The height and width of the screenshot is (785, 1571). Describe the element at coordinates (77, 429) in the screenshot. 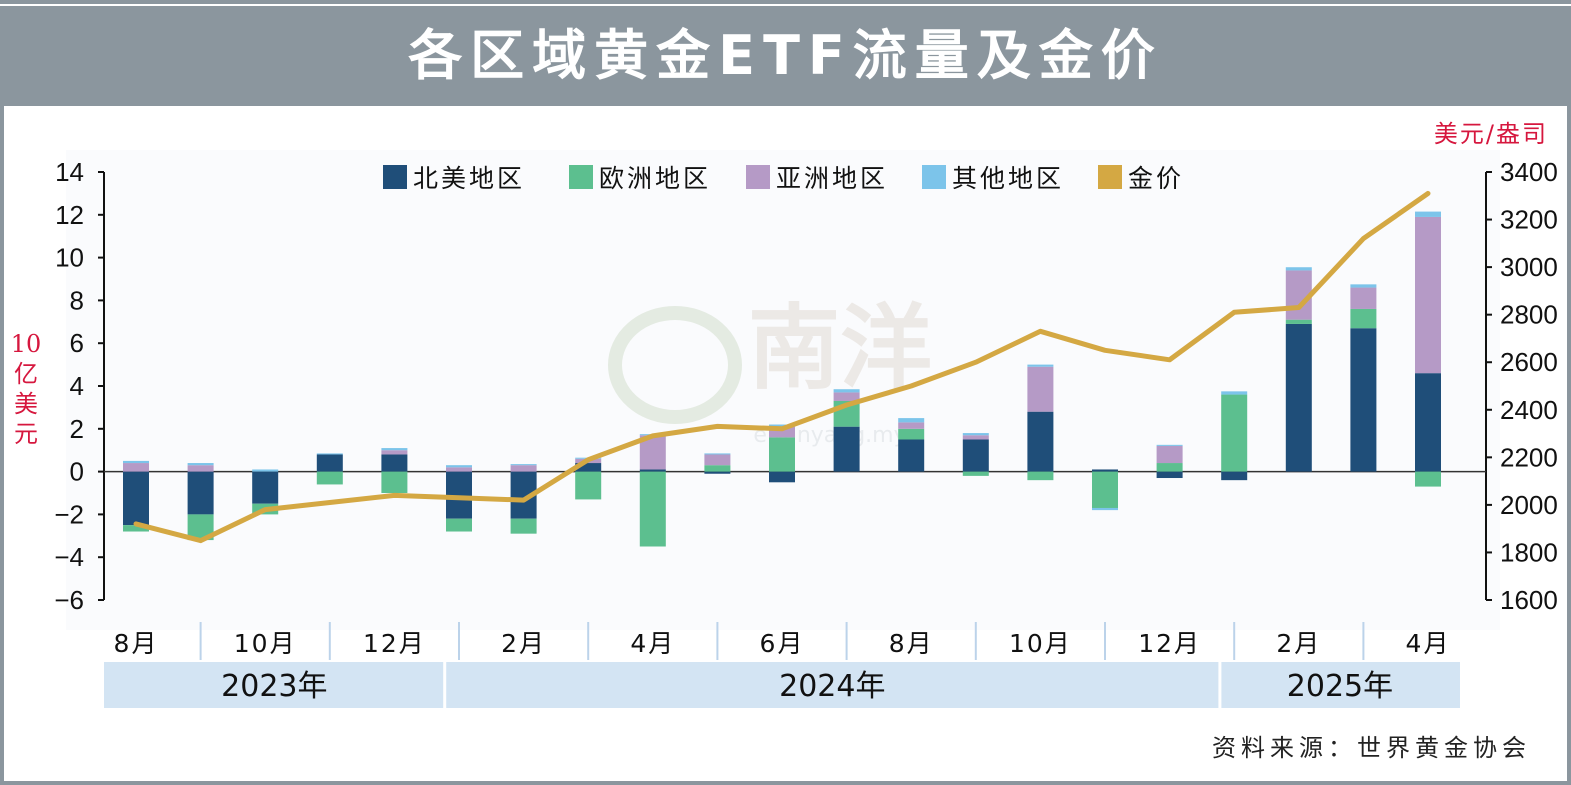

I see `left-axis-tick-label: 2` at that location.